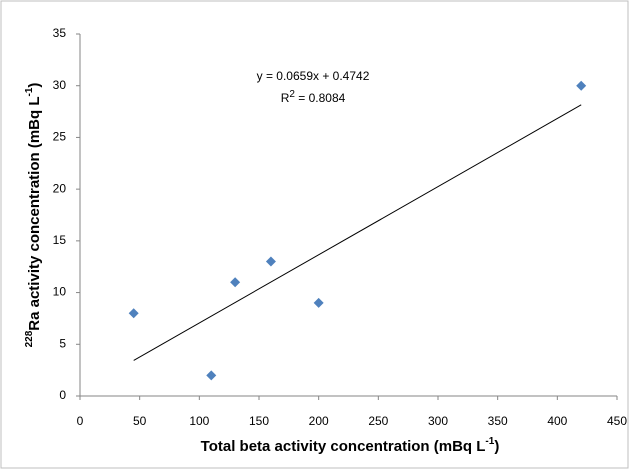 This screenshot has width=631, height=471. Describe the element at coordinates (60, 292) in the screenshot. I see `y-tick-label: 10` at that location.